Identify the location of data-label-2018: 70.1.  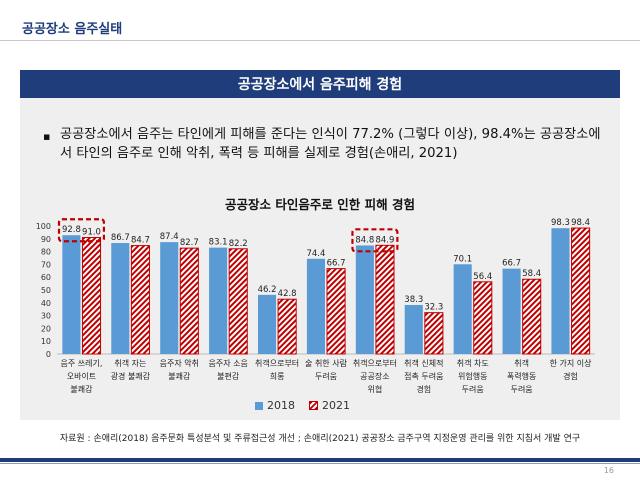
(462, 259).